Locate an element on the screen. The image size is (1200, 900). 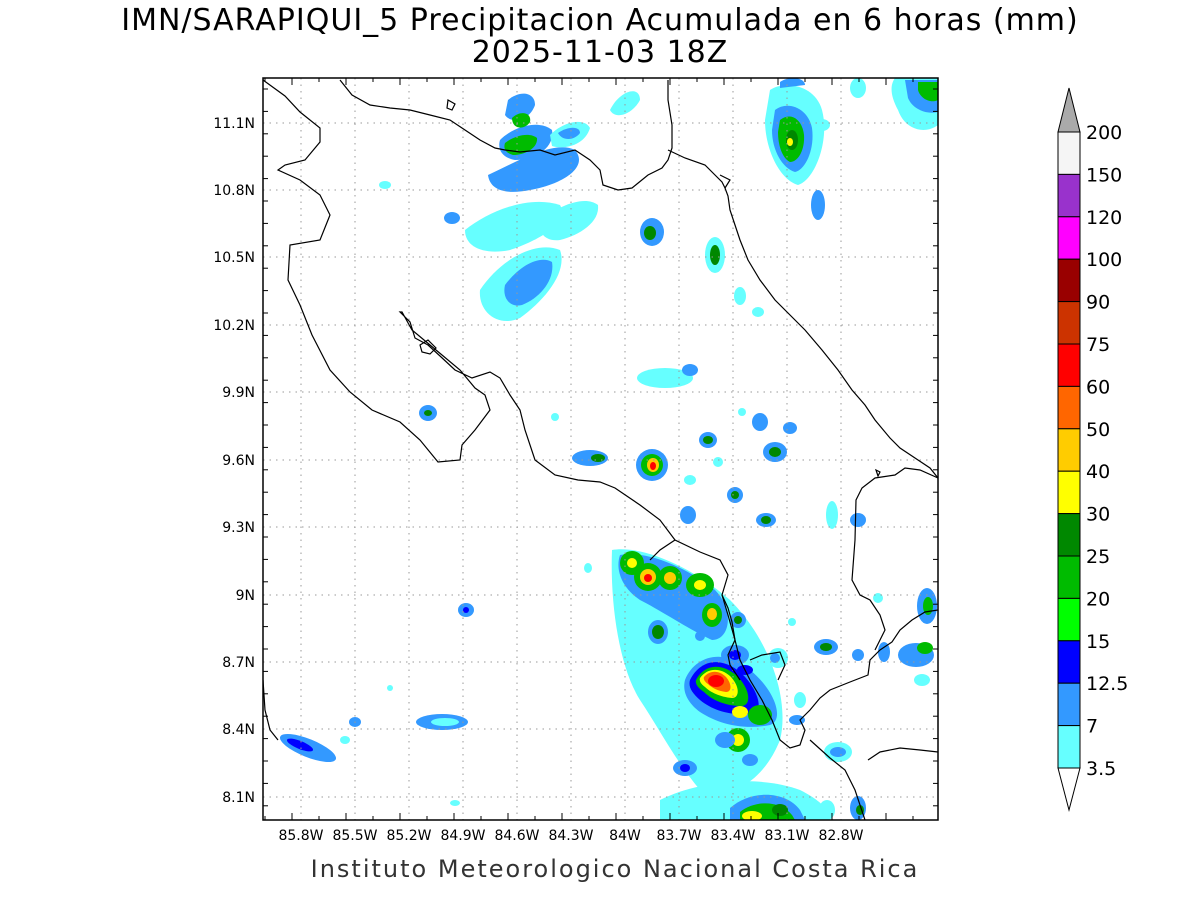
colorbar-label: 100 is located at coordinates (1104, 260).